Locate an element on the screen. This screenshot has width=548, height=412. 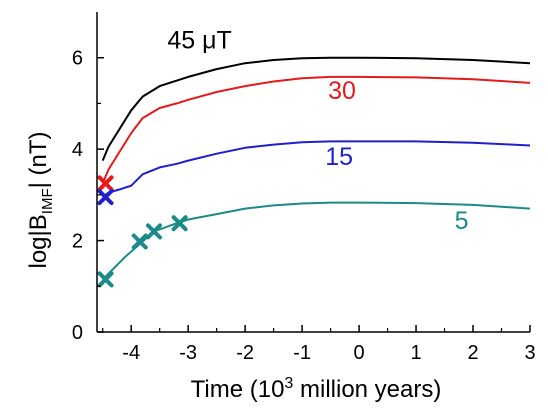
y-axis-label-main: log|B is located at coordinates (38, 241).